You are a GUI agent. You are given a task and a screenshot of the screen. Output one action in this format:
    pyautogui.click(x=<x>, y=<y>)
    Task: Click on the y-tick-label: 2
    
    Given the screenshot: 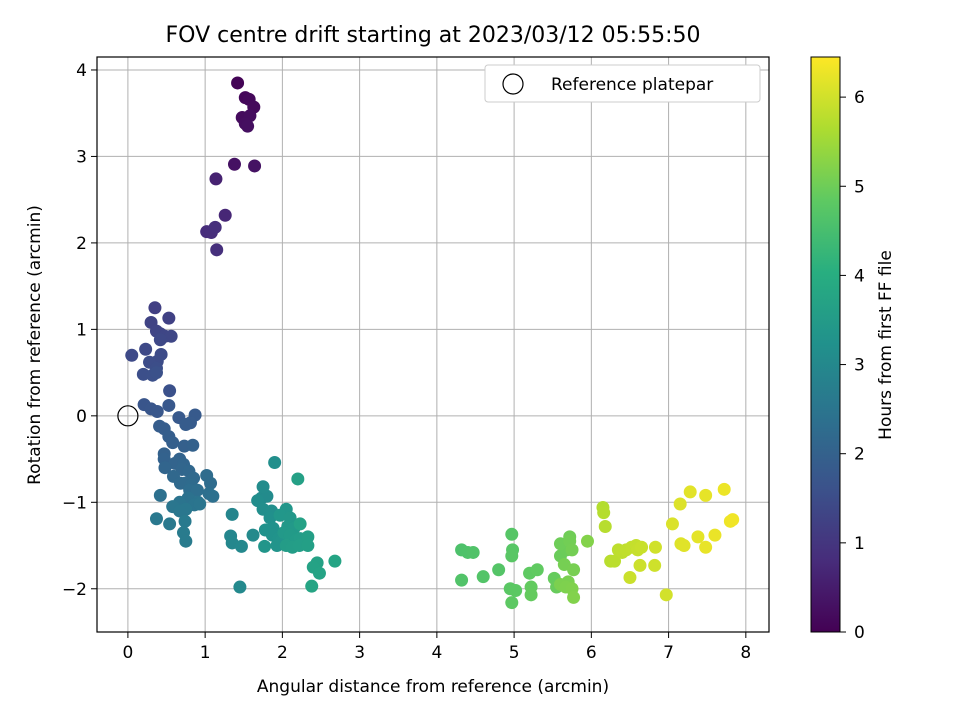 What is the action you would take?
    pyautogui.click(x=81, y=244)
    